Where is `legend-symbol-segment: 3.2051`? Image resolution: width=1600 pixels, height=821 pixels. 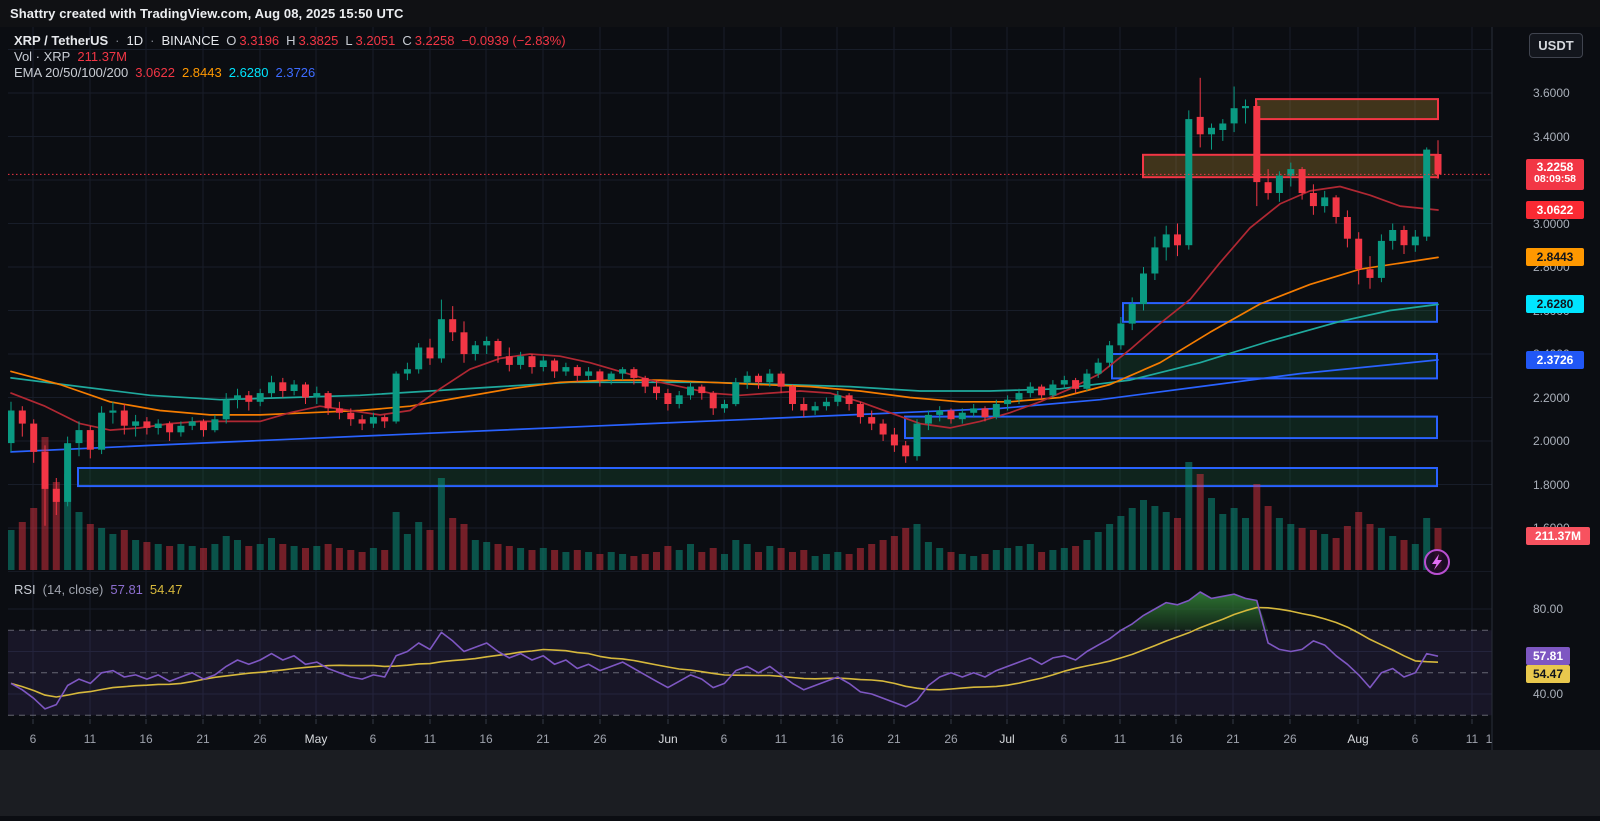
legend-symbol-segment: 3.2051 is located at coordinates (375, 40).